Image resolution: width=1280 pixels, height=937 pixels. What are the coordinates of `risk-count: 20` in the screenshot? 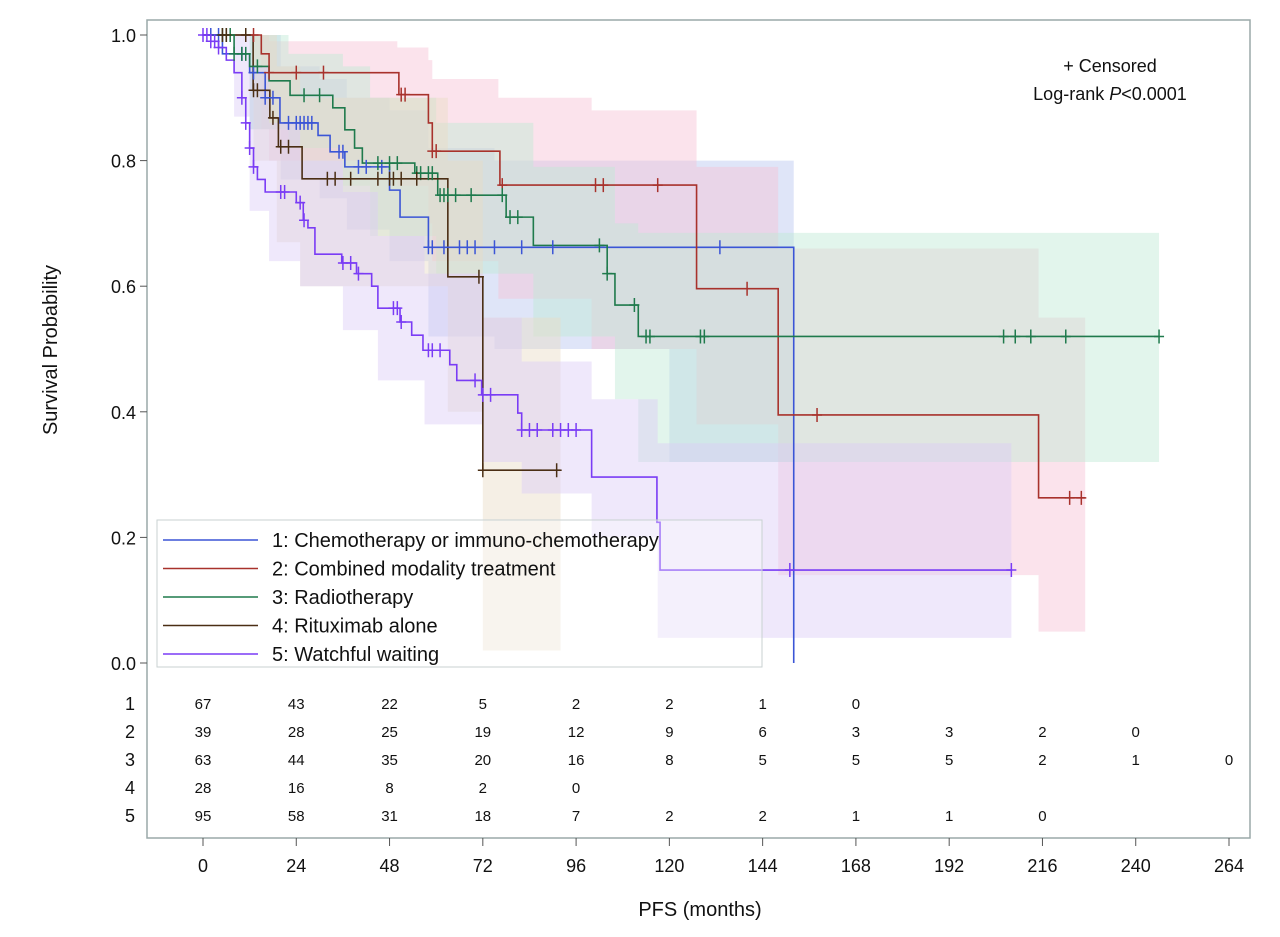 It's located at (482, 760).